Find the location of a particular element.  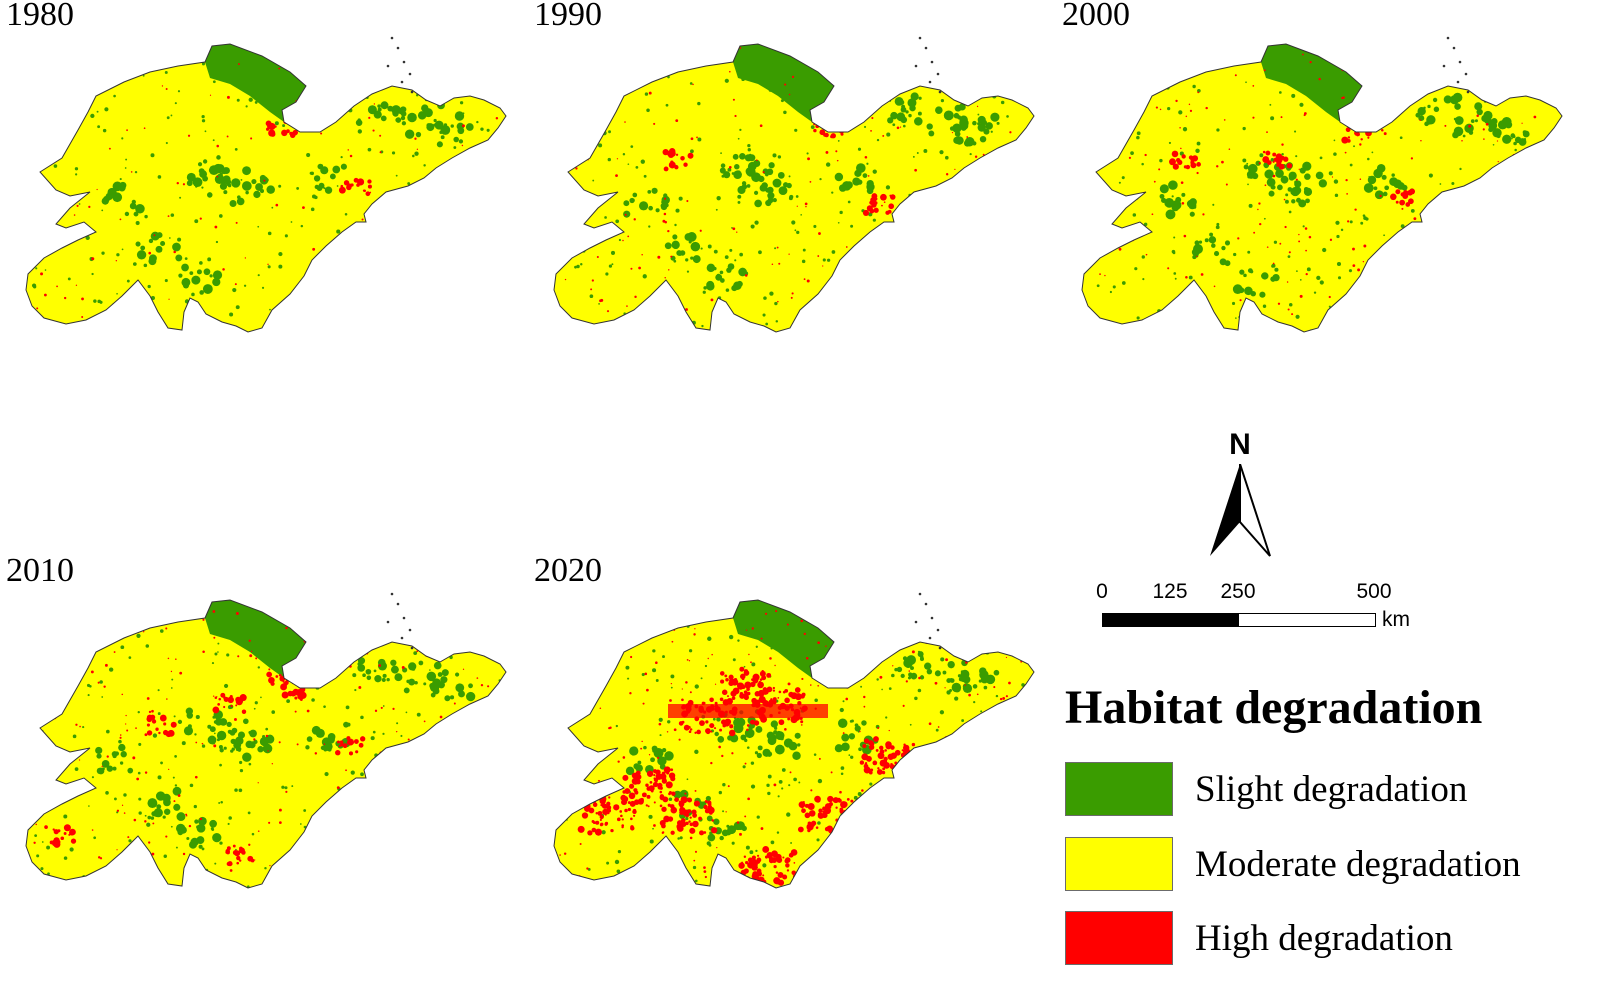

legend-title: Habitat degradation is located at coordinates (1274, 707).